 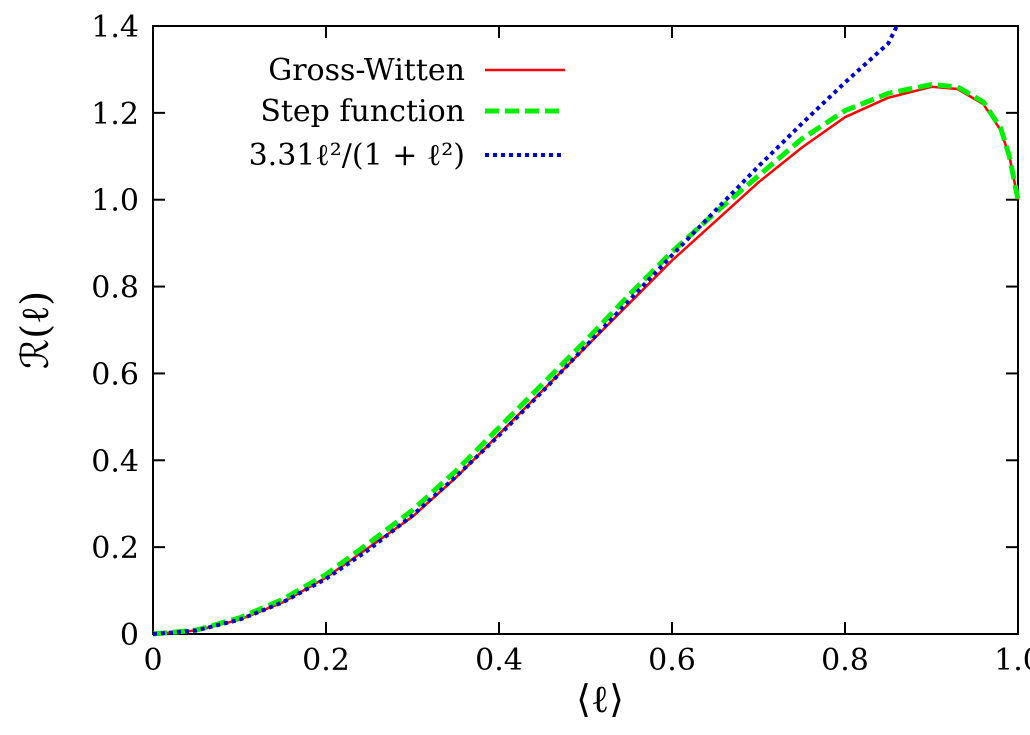 I want to click on x-axis-title: ⟨ℓ⟩, so click(x=600, y=699).